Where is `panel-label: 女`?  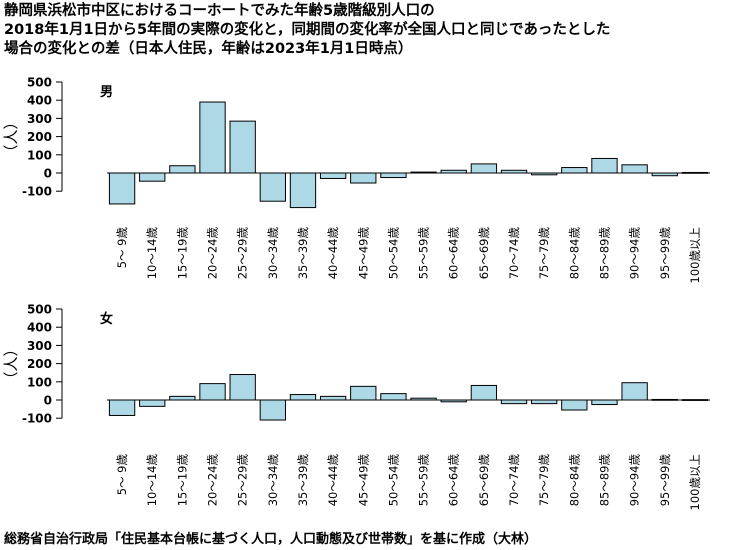
panel-label: 女 is located at coordinates (106, 319).